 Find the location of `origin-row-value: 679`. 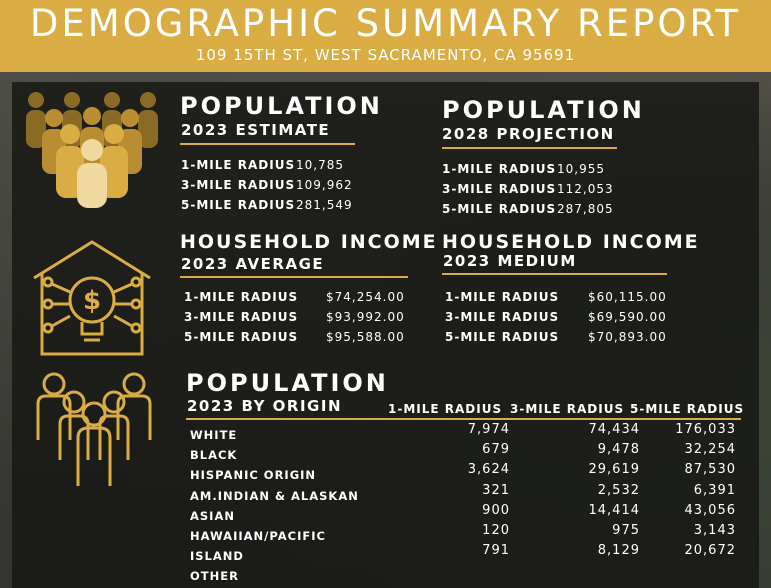

origin-row-value: 679 is located at coordinates (496, 450).